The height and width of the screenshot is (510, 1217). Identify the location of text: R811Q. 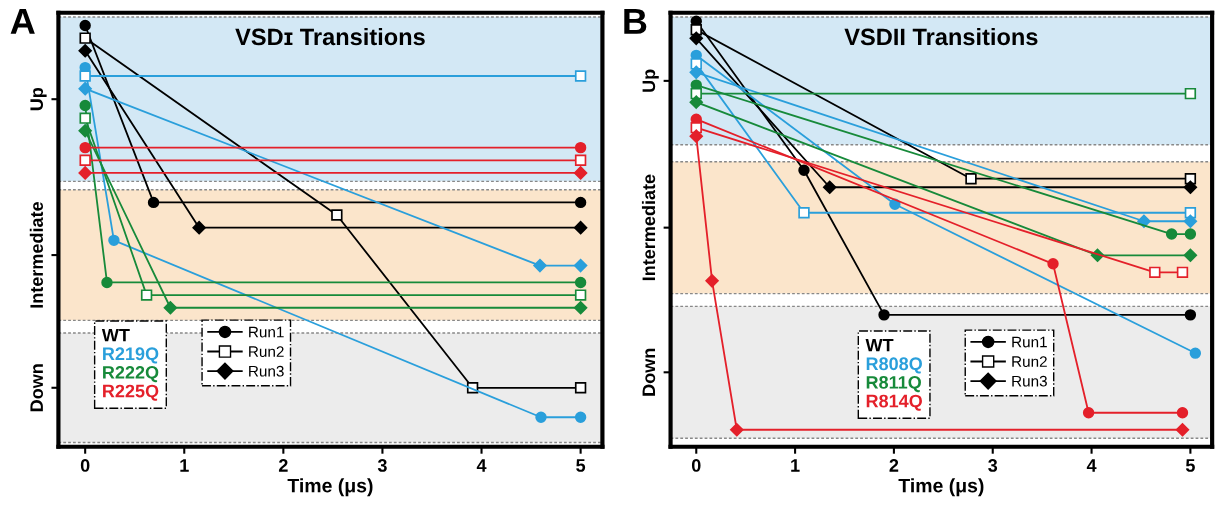
(893, 384).